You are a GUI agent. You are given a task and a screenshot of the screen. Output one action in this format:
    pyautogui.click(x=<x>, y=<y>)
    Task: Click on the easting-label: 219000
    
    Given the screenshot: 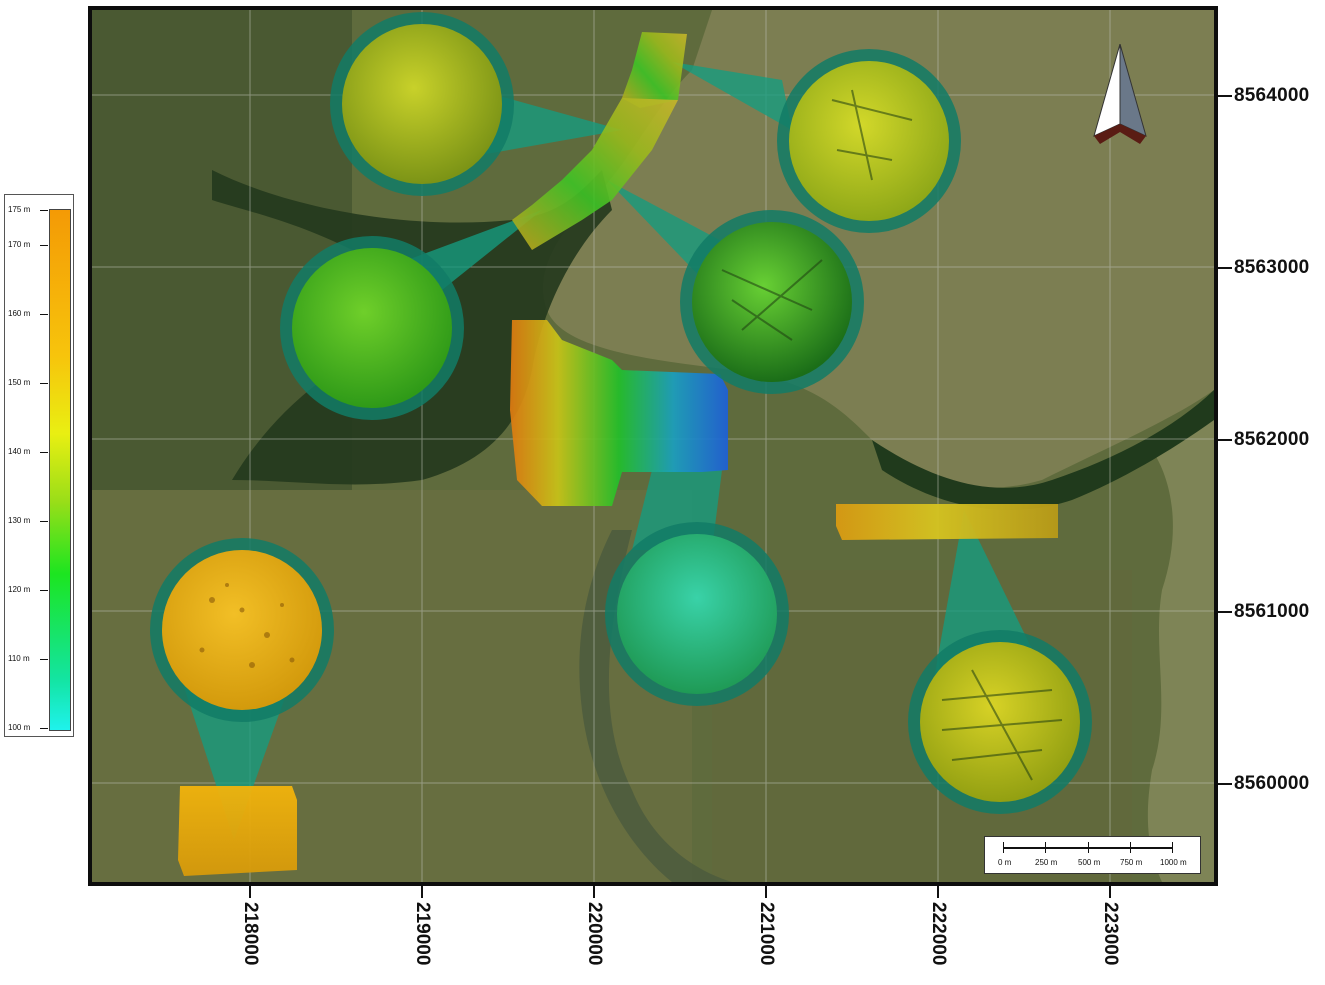 What is the action you would take?
    pyautogui.click(x=422, y=934)
    